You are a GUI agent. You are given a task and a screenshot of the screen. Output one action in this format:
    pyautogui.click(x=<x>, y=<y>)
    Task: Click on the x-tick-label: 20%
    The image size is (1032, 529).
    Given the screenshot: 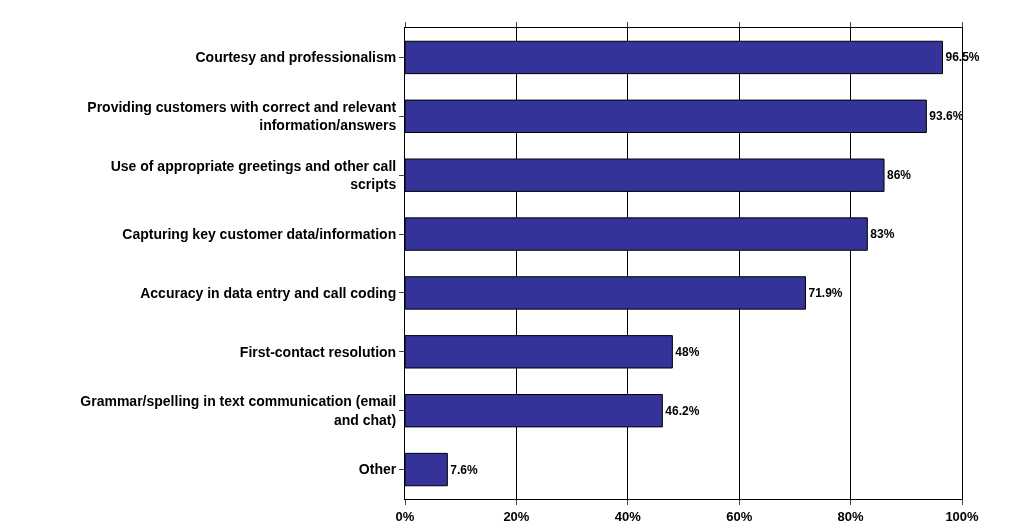 What is the action you would take?
    pyautogui.click(x=516, y=516)
    